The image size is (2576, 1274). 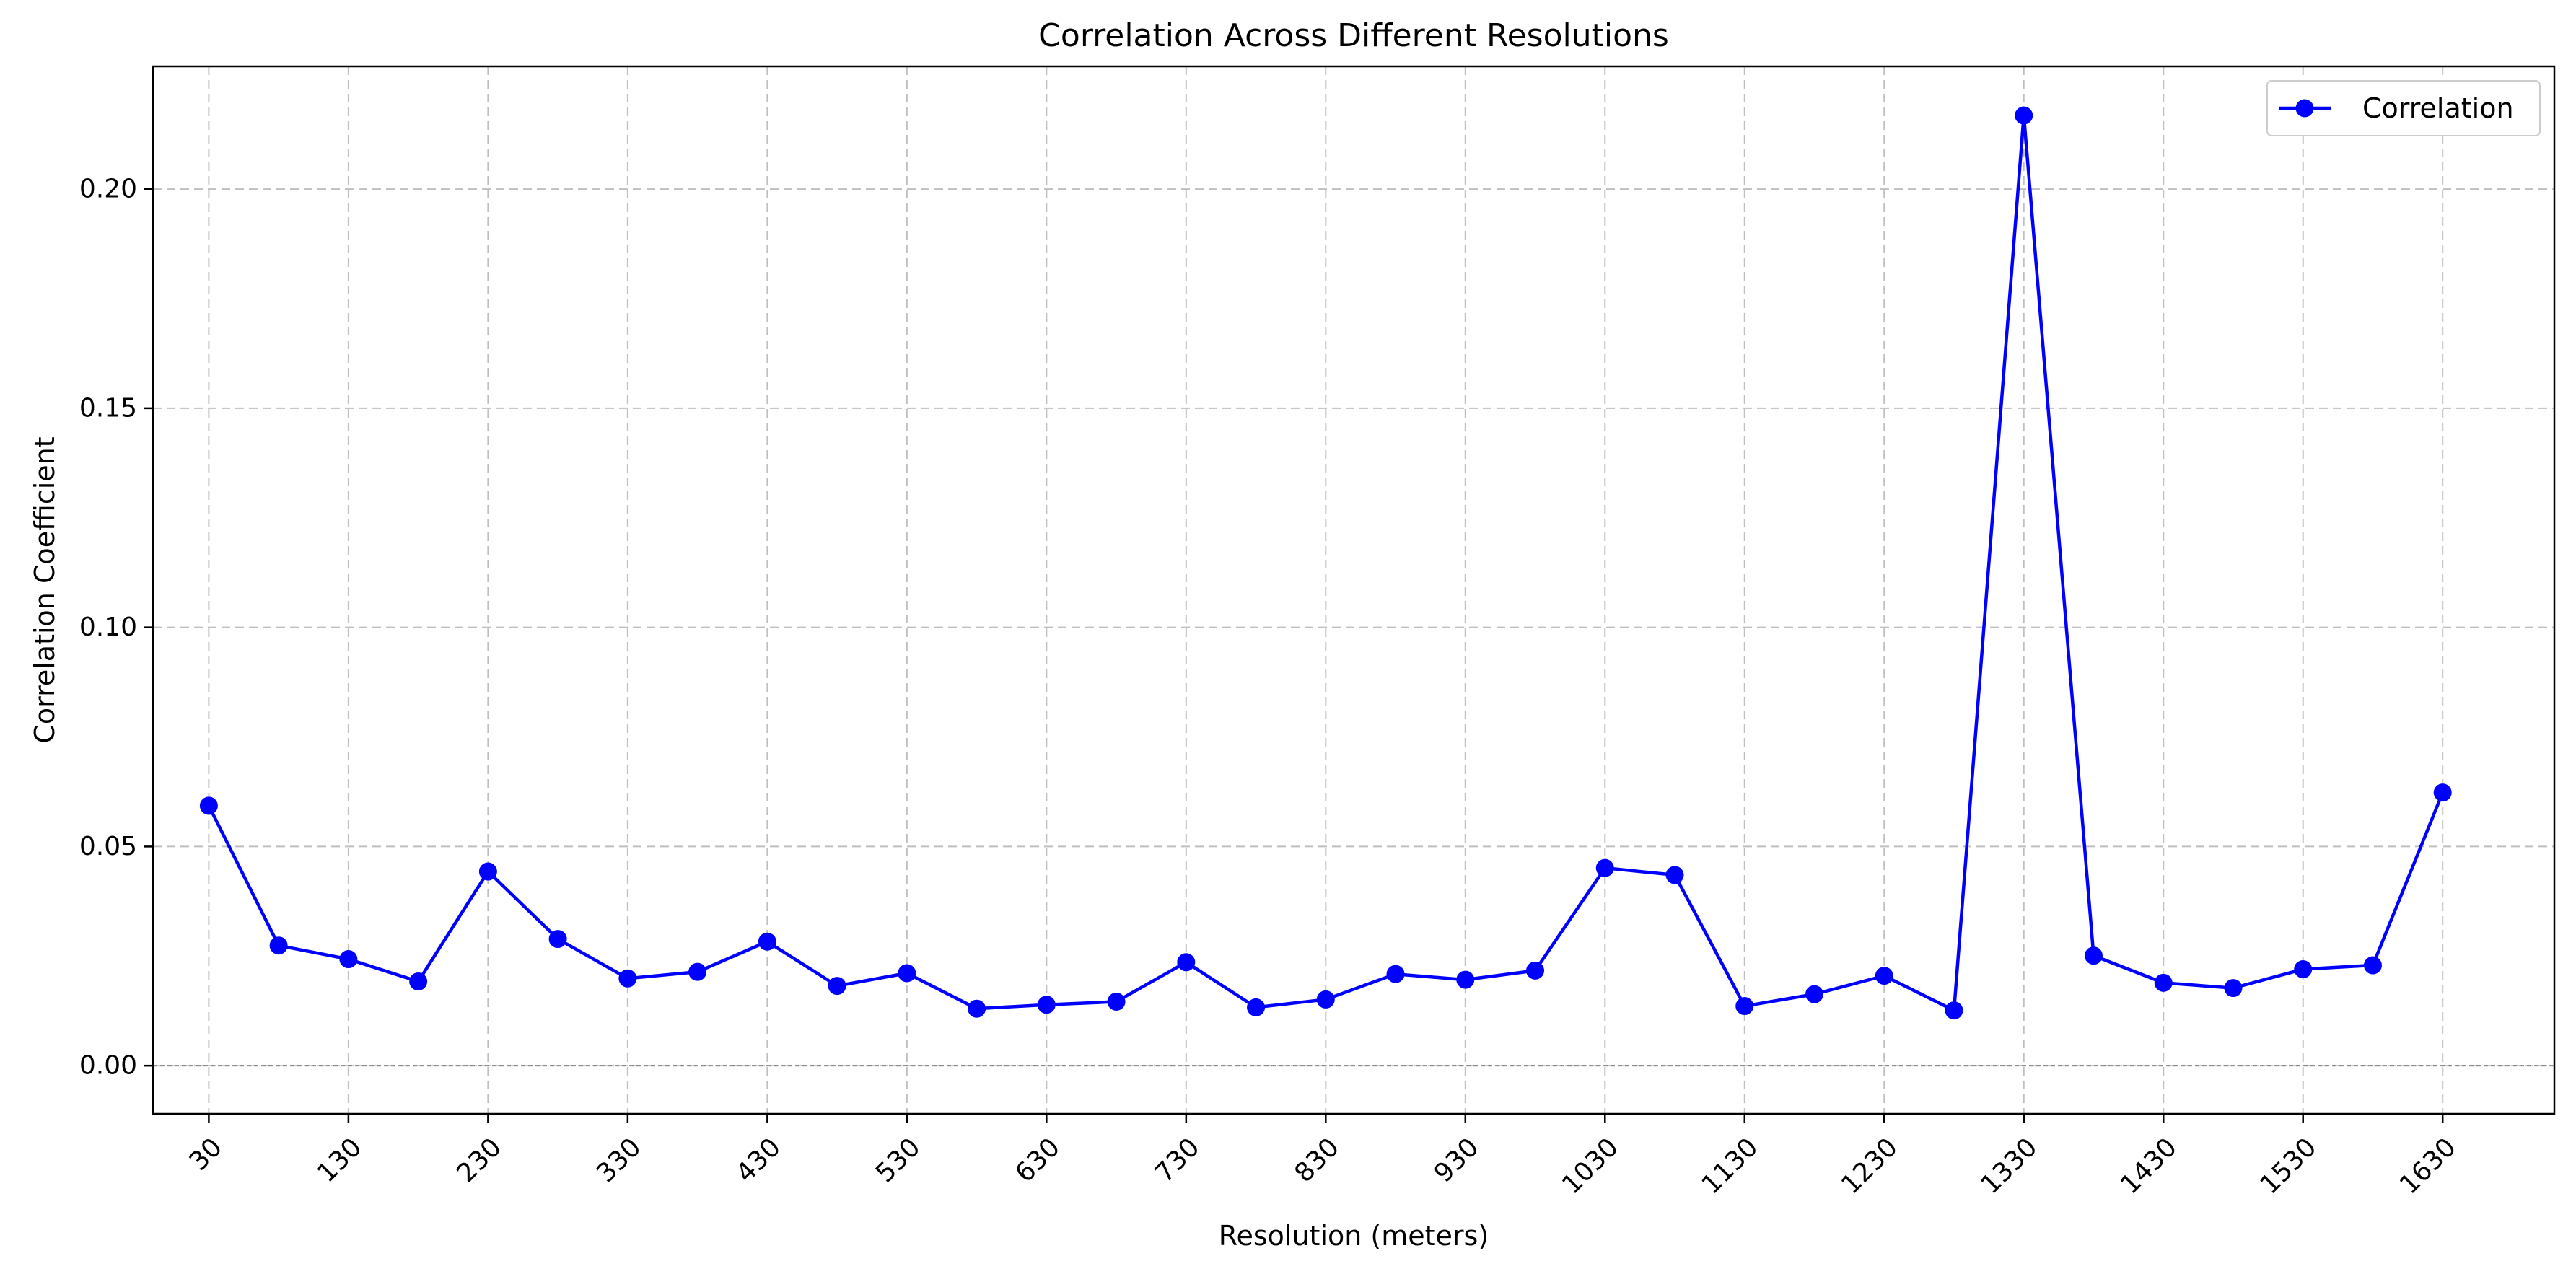 I want to click on legend: Correlation, so click(x=2403, y=108).